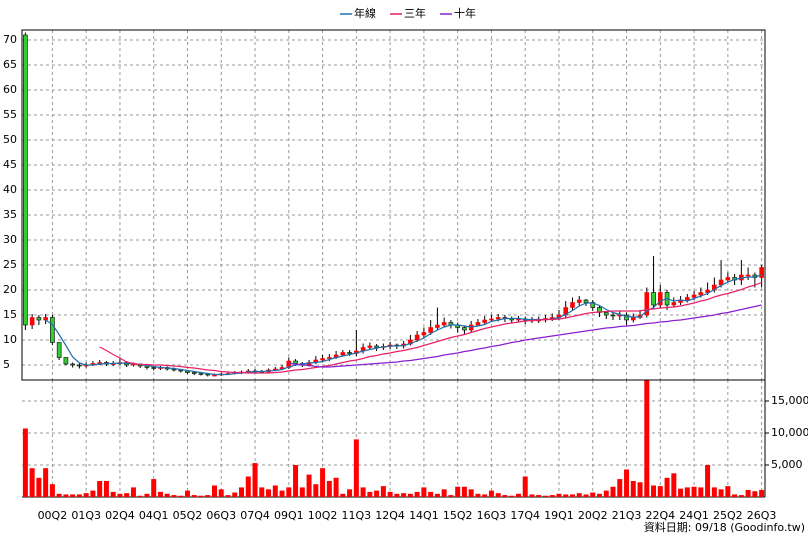 This screenshot has width=808, height=540. Describe the element at coordinates (357, 515) in the screenshot. I see `x-tick-label: 11Q3` at that location.